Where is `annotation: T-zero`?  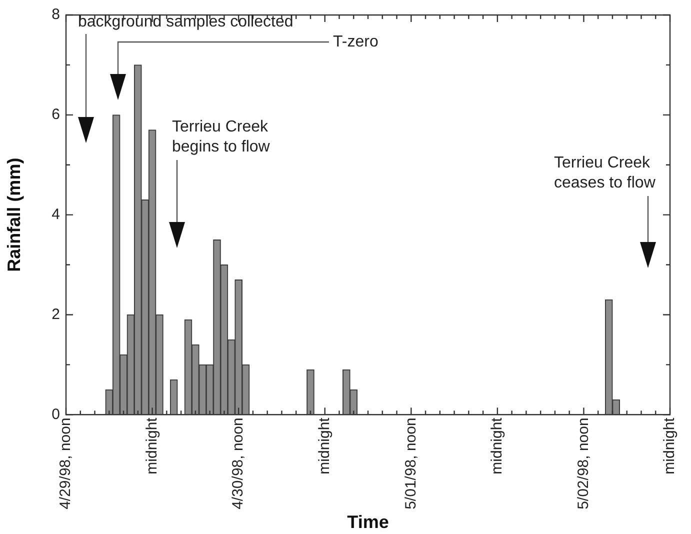 annotation: T-zero is located at coordinates (355, 41).